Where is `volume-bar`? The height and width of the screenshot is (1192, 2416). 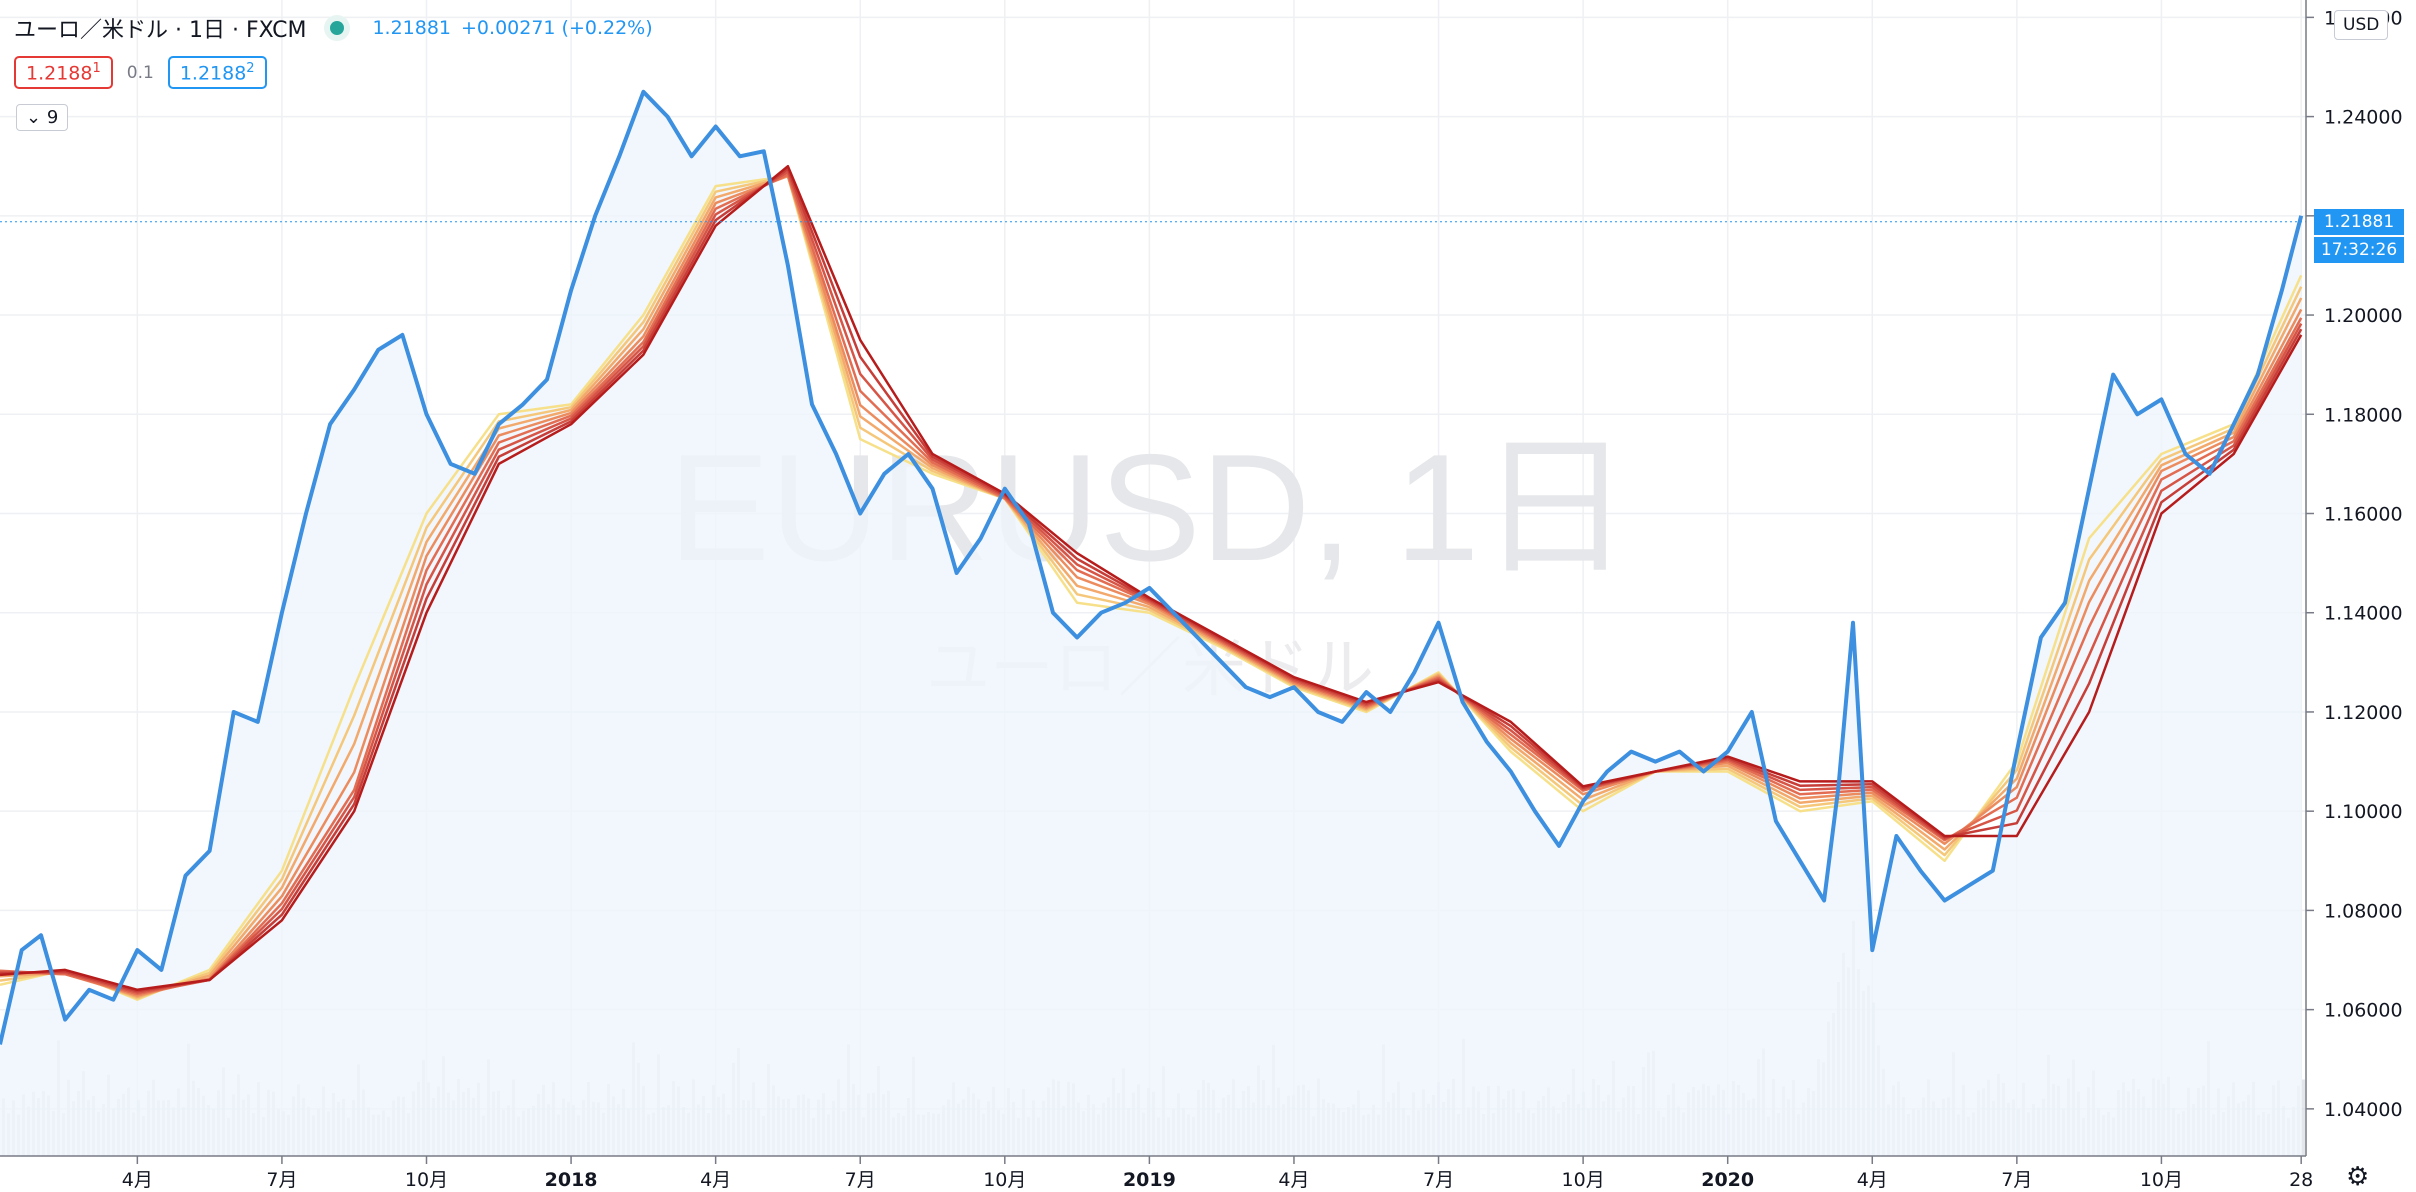
volume-bar is located at coordinates (2303, 1117).